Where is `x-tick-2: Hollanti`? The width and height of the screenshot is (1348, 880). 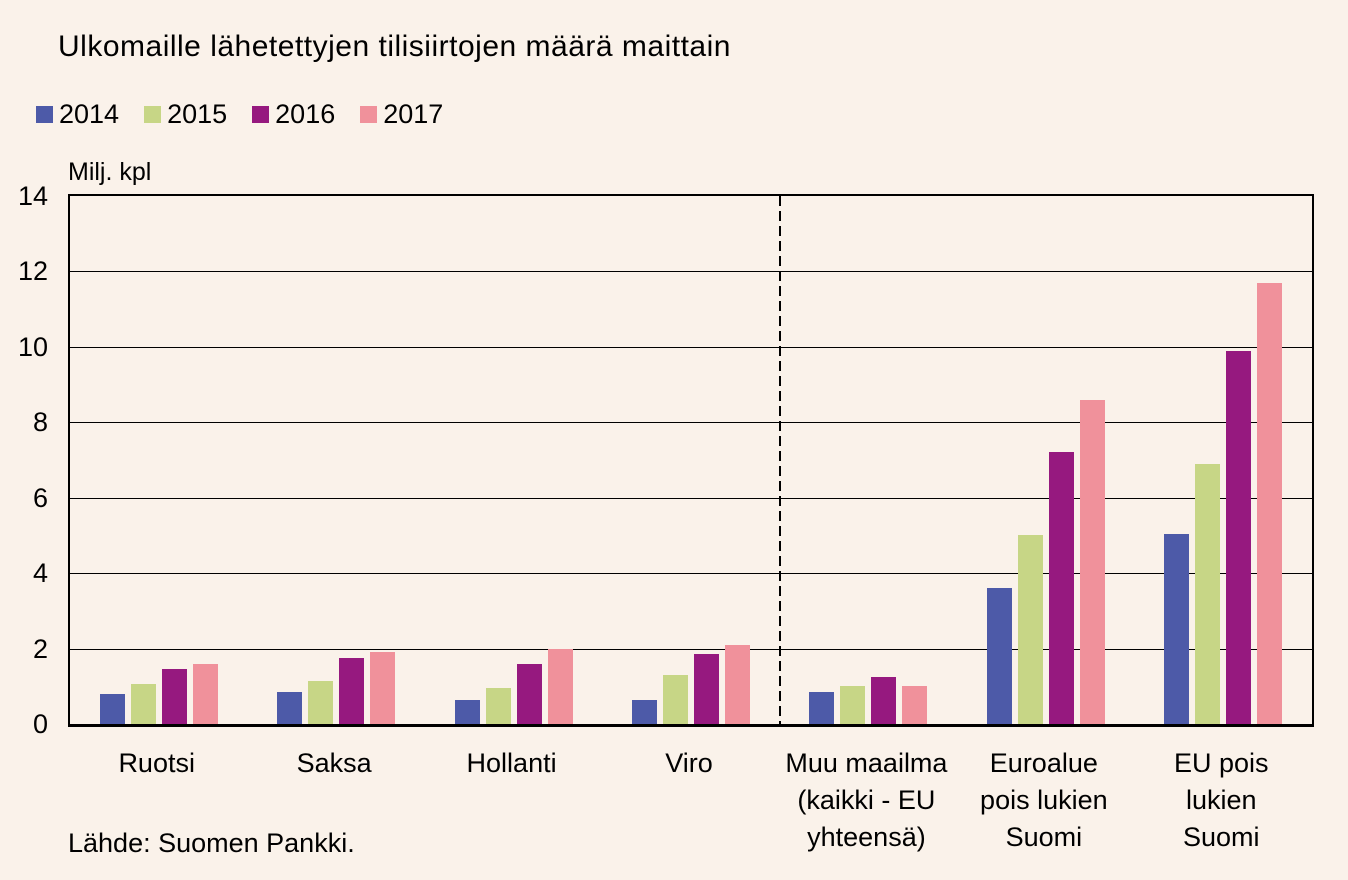 x-tick-2: Hollanti is located at coordinates (511, 763).